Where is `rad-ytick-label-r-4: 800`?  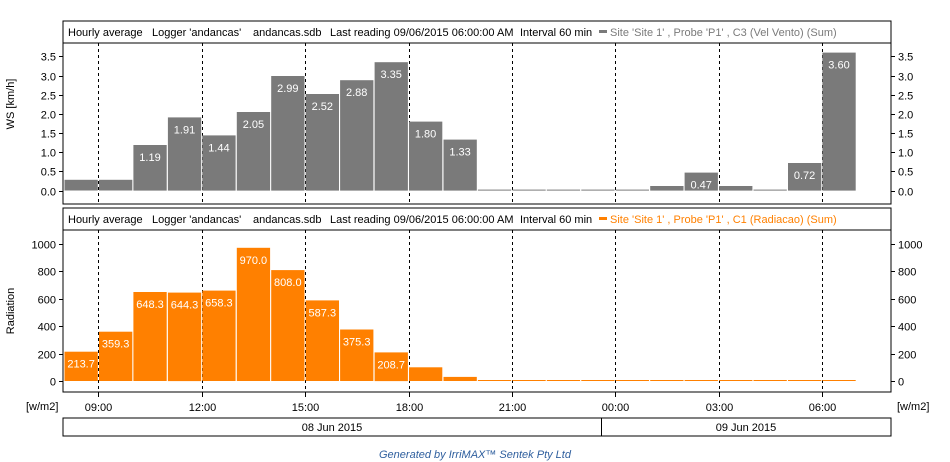
rad-ytick-label-r-4: 800 is located at coordinates (907, 273).